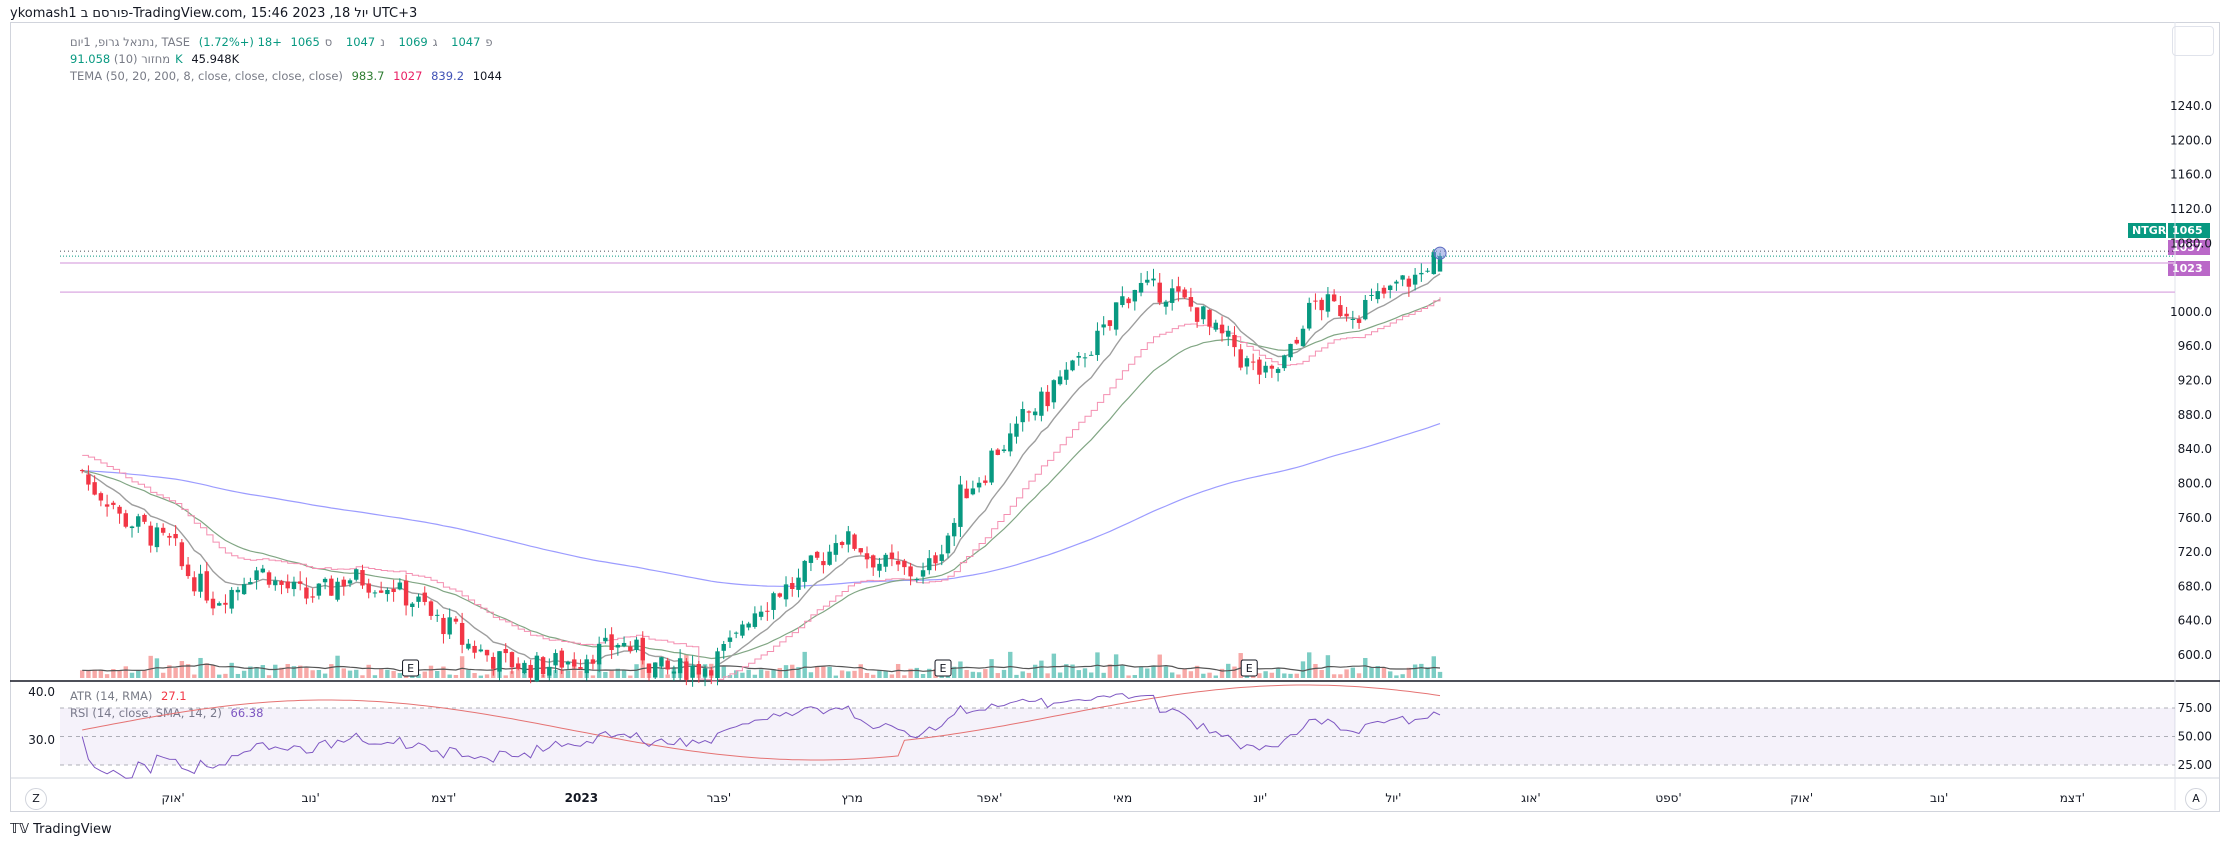 The height and width of the screenshot is (847, 2230). I want to click on auto-scale-toggle: A, so click(2196, 799).